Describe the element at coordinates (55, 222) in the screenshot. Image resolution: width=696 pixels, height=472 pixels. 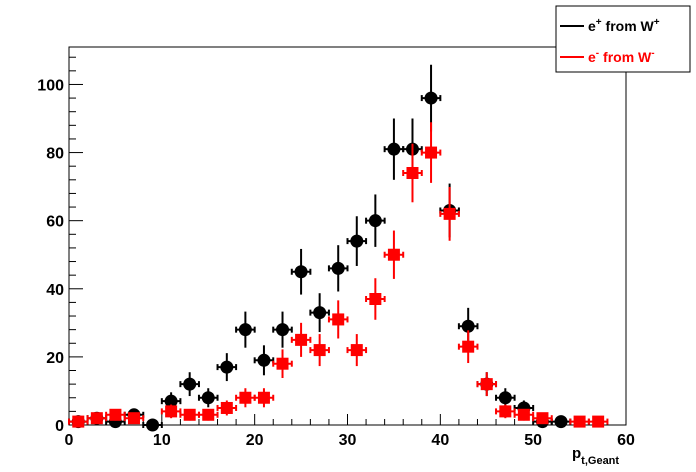
I see `y-tick-label: 60` at that location.